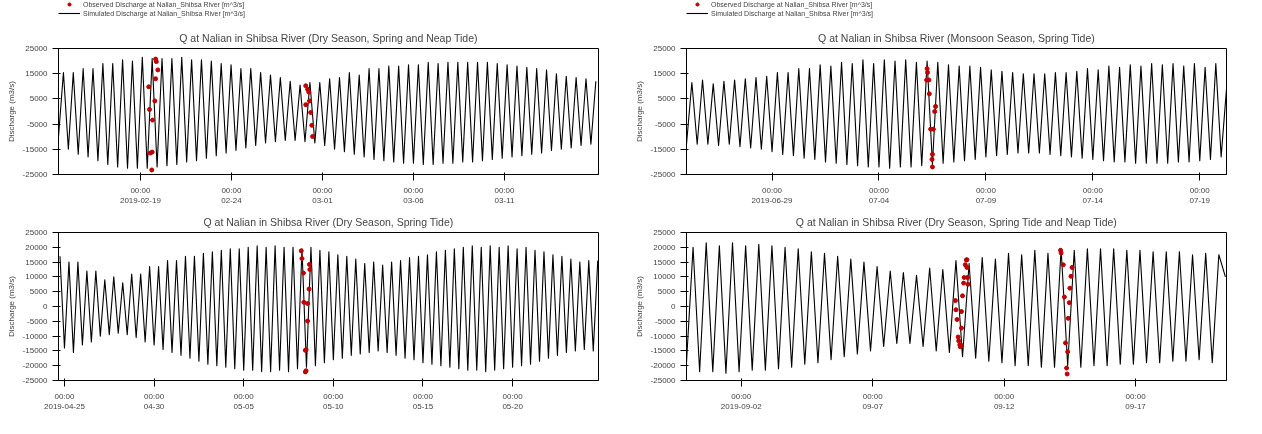 This screenshot has height=434, width=1262. I want to click on chart-title: Q at Nalian in Shibsa River (Dry Season, Spring Tide and Neap Tide), so click(956, 221).